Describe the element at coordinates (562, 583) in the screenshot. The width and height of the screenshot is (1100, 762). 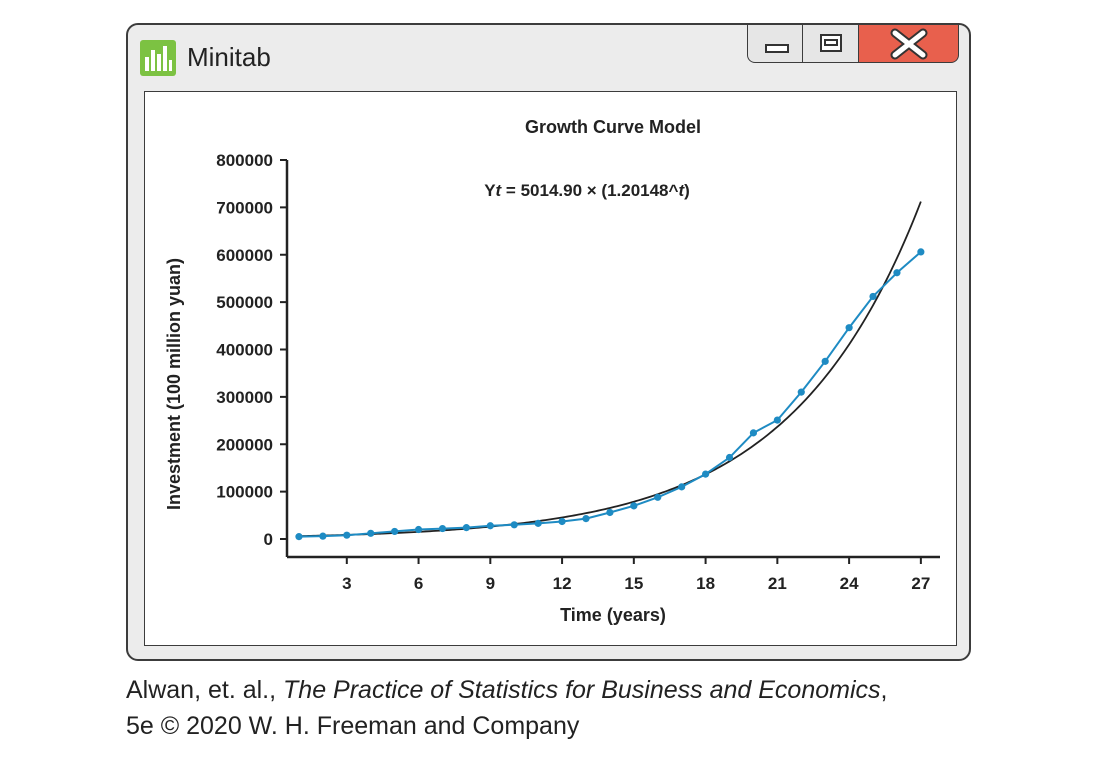
I see `x-tick-label: 12` at that location.